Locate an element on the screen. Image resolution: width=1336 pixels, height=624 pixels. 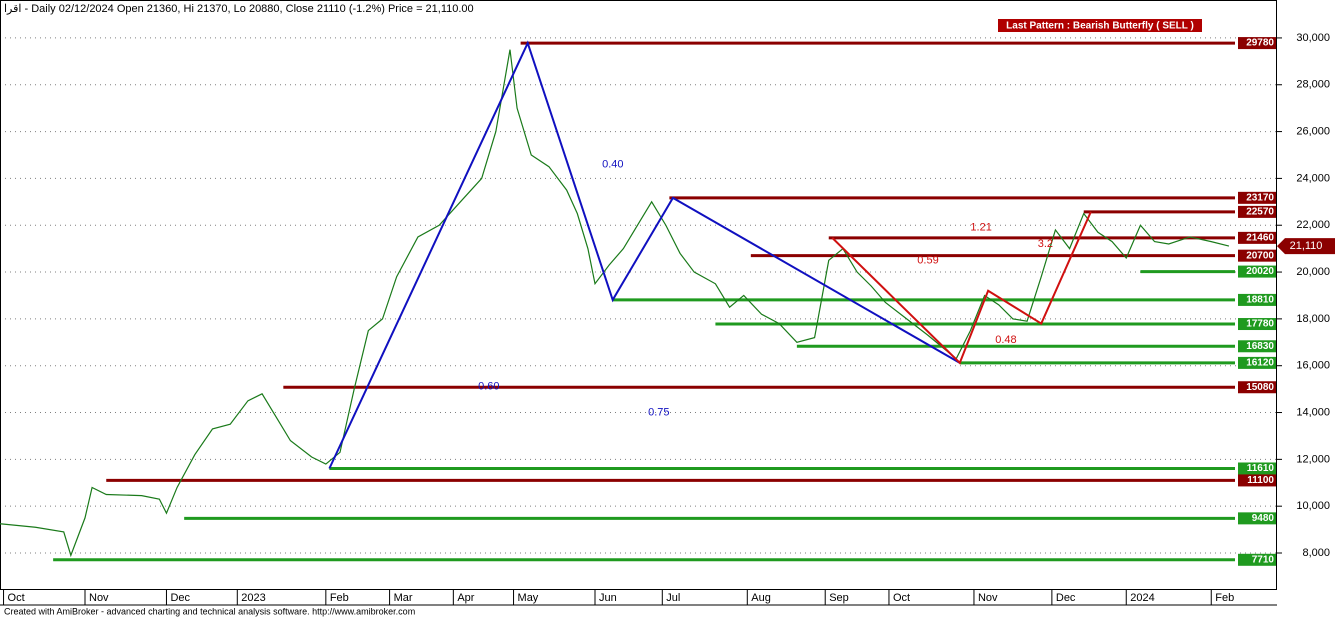
x-tick-label: Aug is located at coordinates (761, 598).